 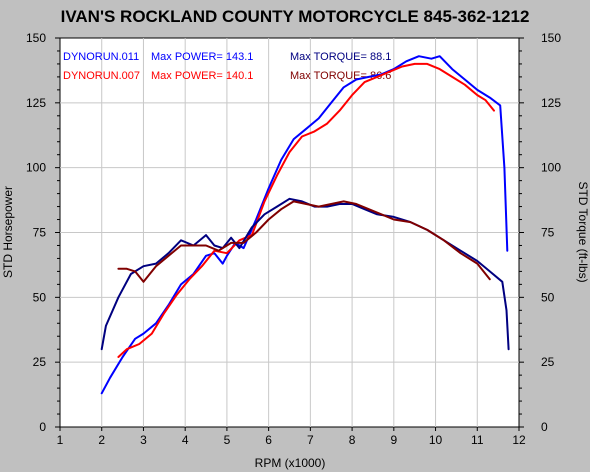 I want to click on legend-run-011: DYNORUN.011, so click(x=101, y=57).